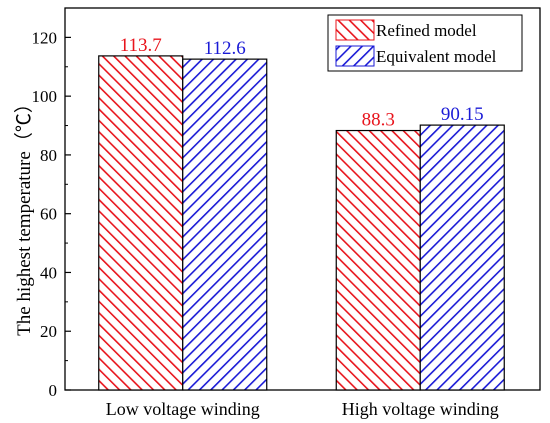  Describe the element at coordinates (355, 30) in the screenshot. I see `legend-swatch-refined` at that location.